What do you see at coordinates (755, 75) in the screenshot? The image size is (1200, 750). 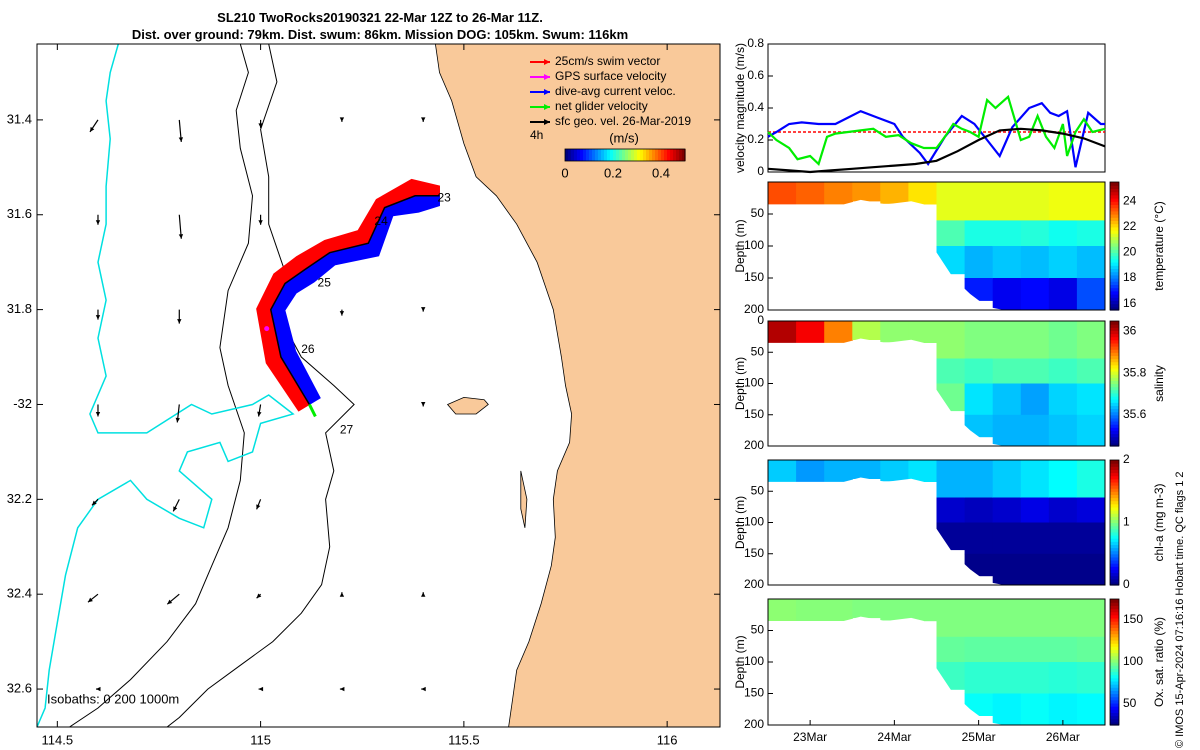 I see `velocity-ytick-label: 0.6` at bounding box center [755, 75].